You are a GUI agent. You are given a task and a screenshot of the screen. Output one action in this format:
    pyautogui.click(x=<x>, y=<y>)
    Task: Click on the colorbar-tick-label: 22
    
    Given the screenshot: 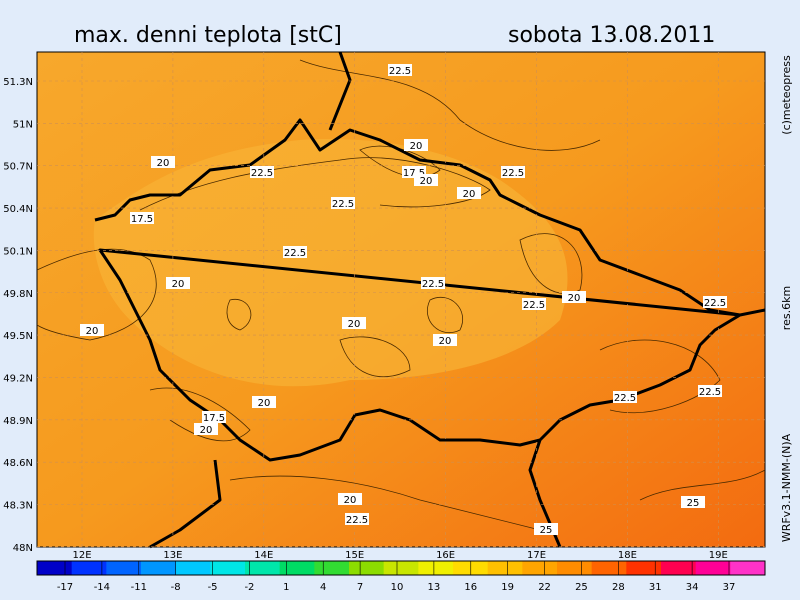 What is the action you would take?
    pyautogui.click(x=544, y=587)
    